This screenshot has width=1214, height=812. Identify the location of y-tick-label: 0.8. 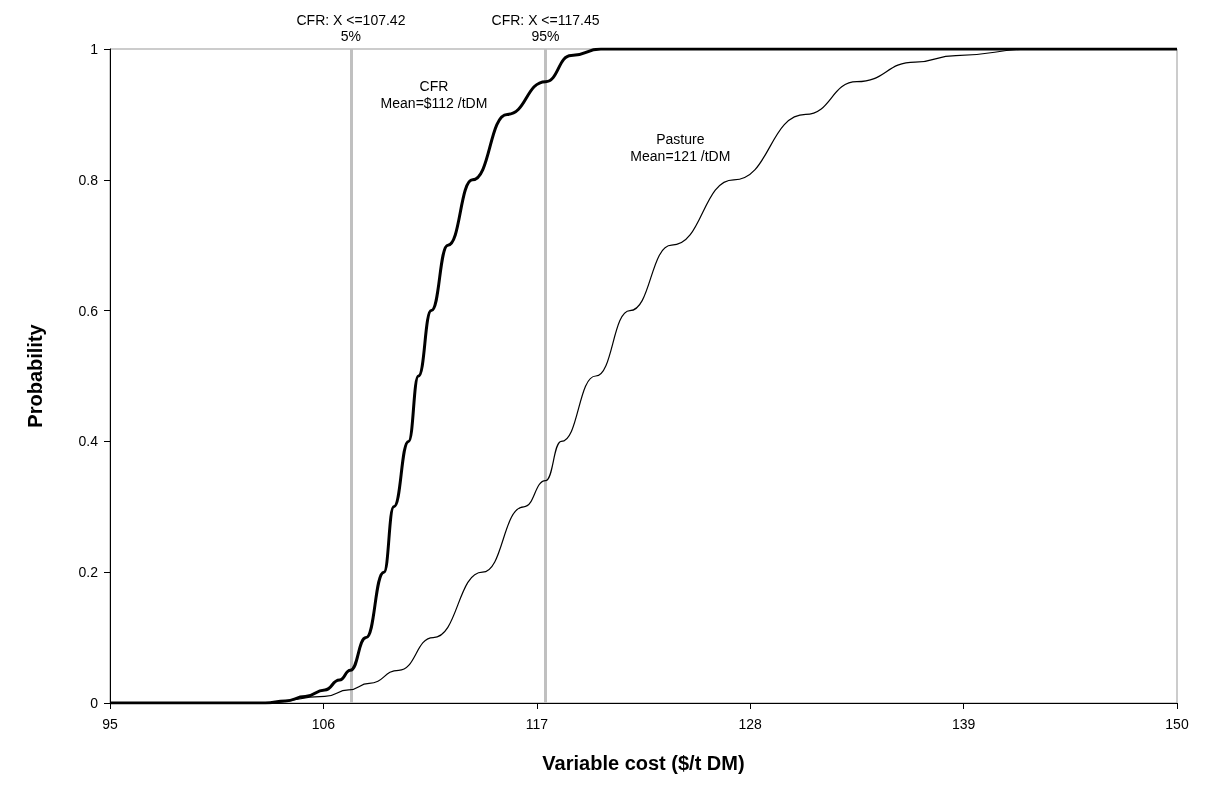
(88, 179).